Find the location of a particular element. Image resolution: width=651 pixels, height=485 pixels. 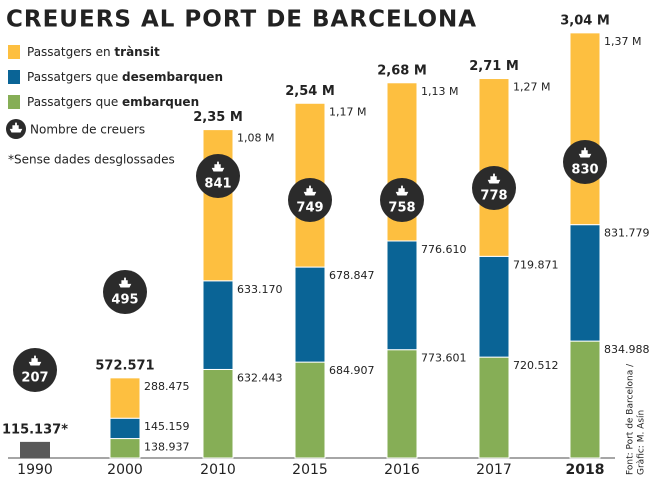

value-label: 720.512 is located at coordinates (536, 365).